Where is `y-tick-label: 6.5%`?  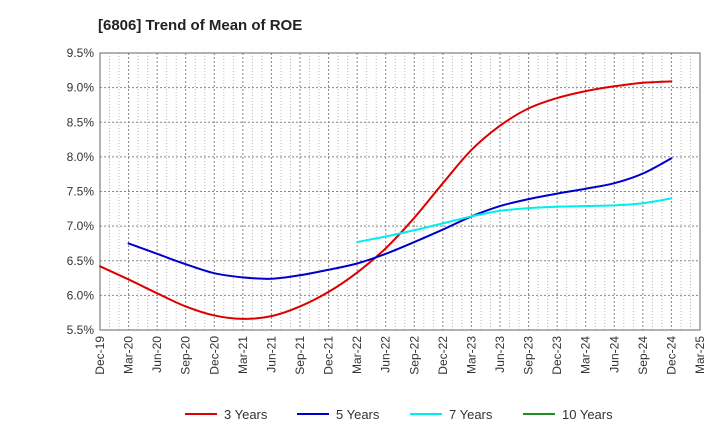
y-tick-label: 6.5% is located at coordinates (81, 261).